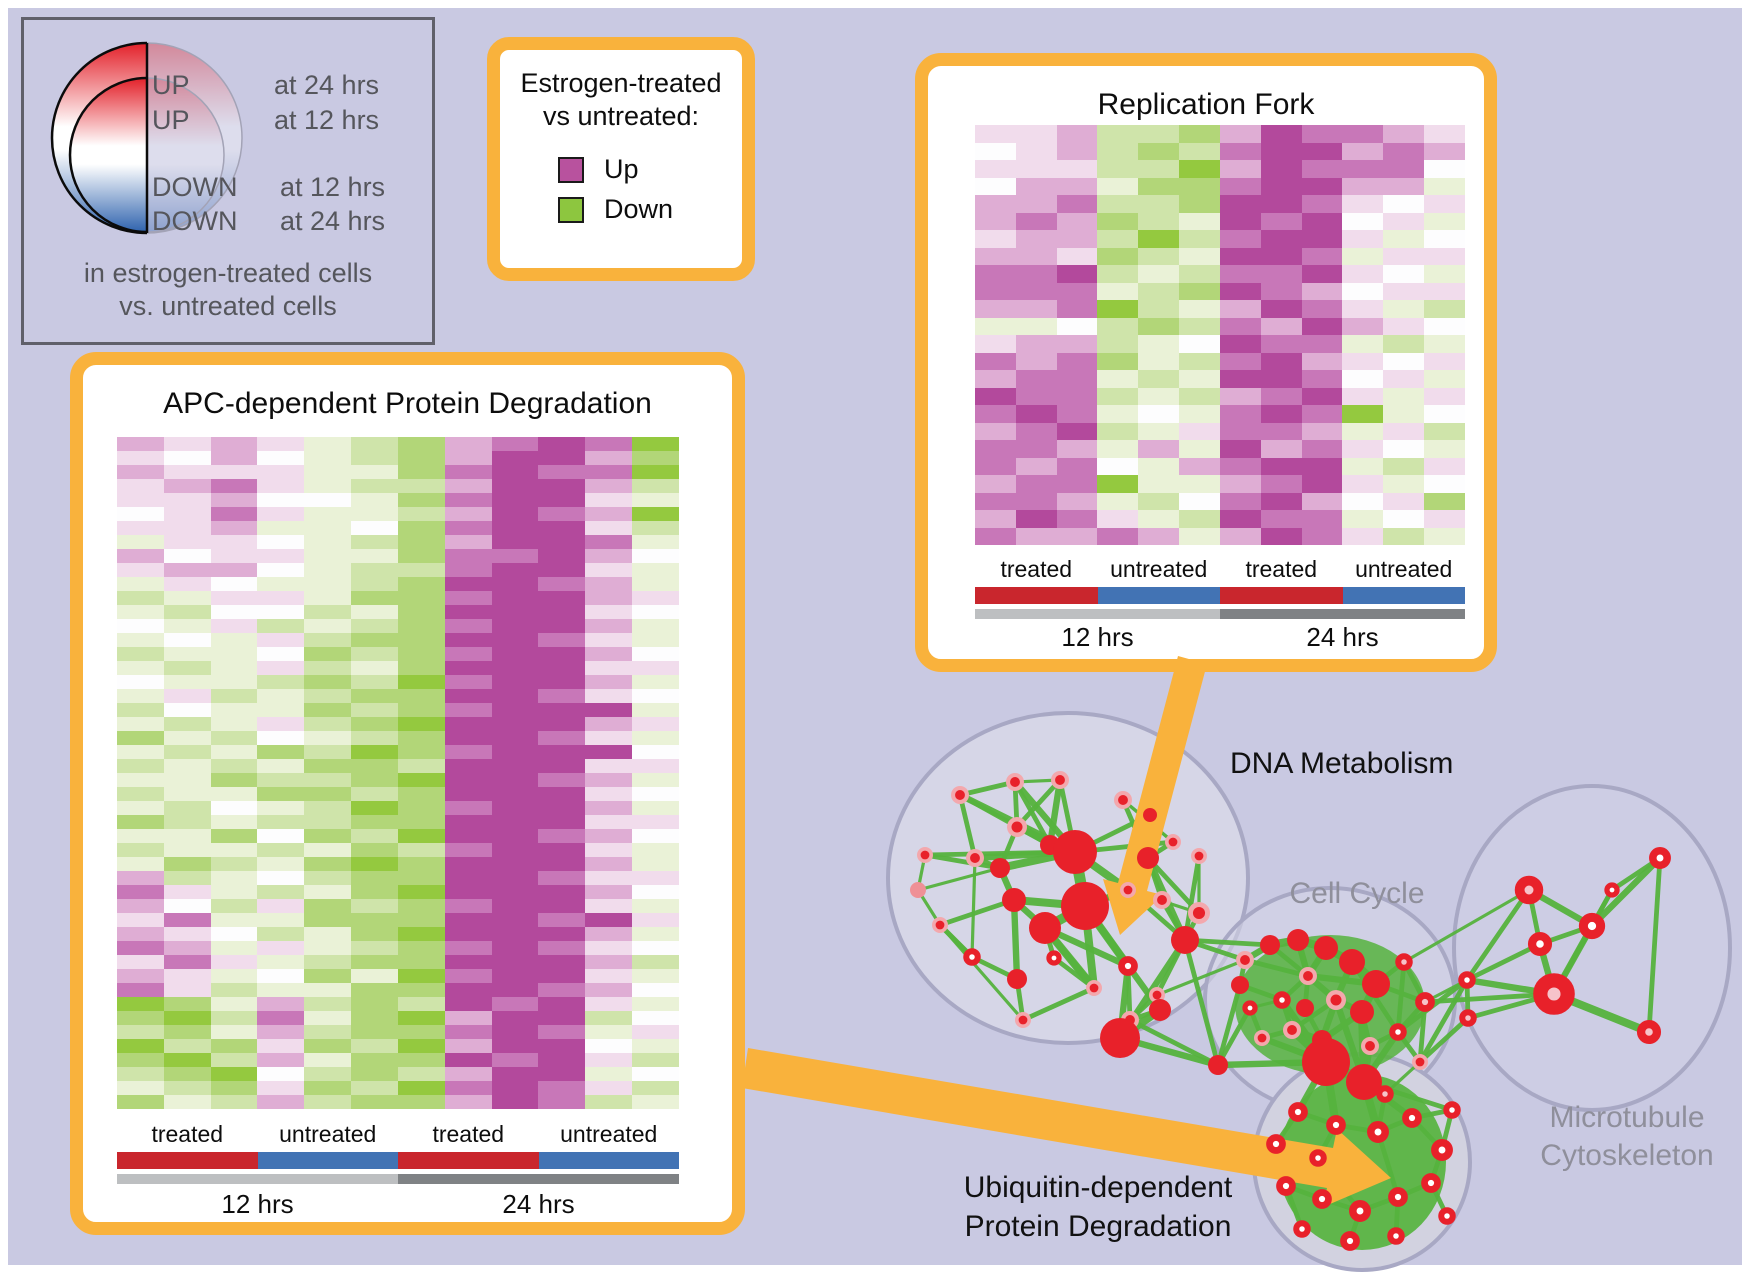 Image resolution: width=1750 pixels, height=1279 pixels. Describe the element at coordinates (333, 187) in the screenshot. I see `ring-legend-time-3: at 12 hrs` at that location.